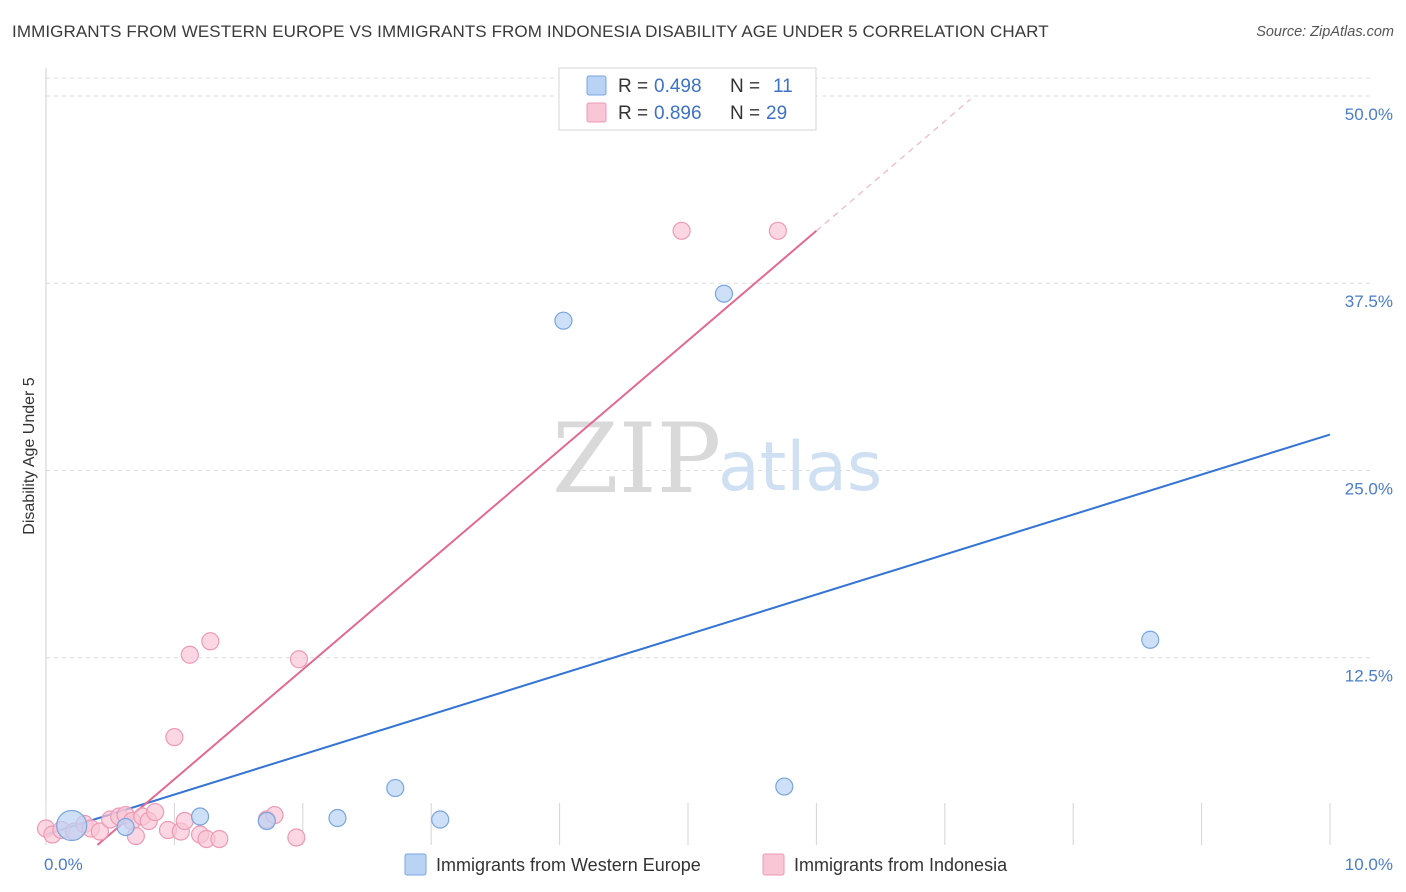 This screenshot has width=1406, height=892. Describe the element at coordinates (678, 113) in the screenshot. I see `legend-r-value-1: 0.896` at that location.